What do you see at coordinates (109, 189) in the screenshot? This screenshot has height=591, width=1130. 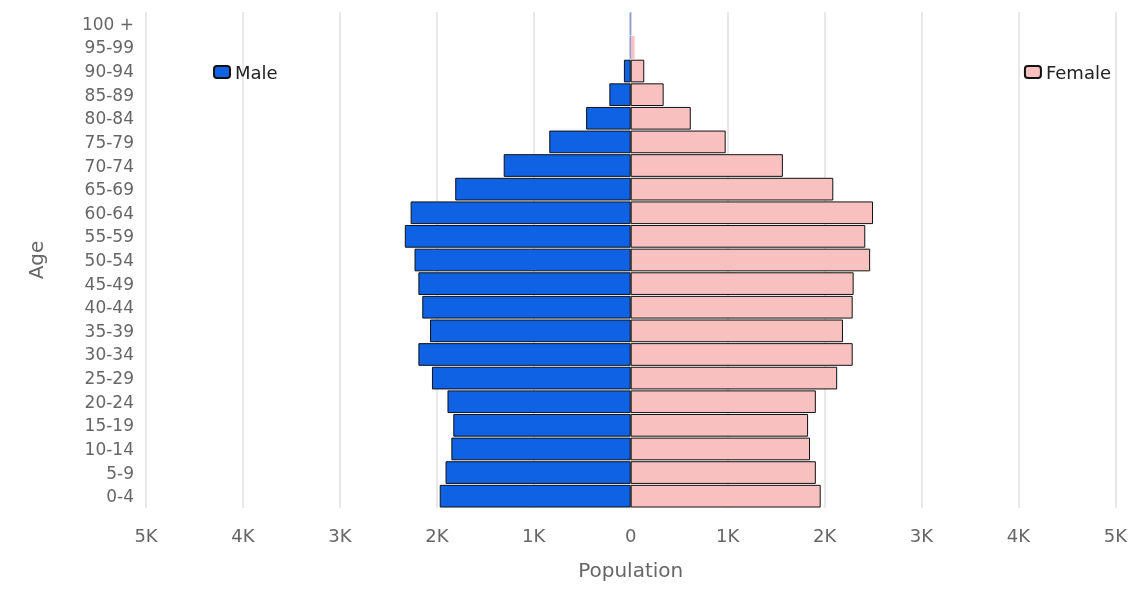 I see `y-tick-label: 65-69` at bounding box center [109, 189].